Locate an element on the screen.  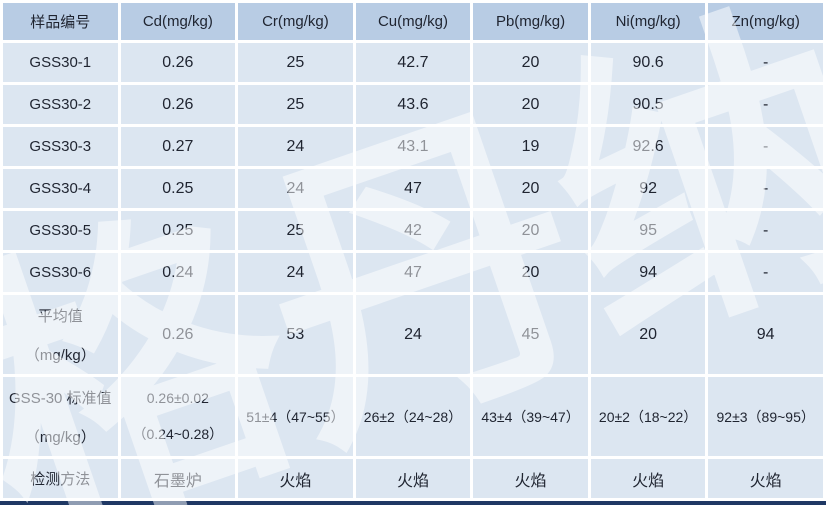
data-cell: 0.24 is located at coordinates (178, 272).